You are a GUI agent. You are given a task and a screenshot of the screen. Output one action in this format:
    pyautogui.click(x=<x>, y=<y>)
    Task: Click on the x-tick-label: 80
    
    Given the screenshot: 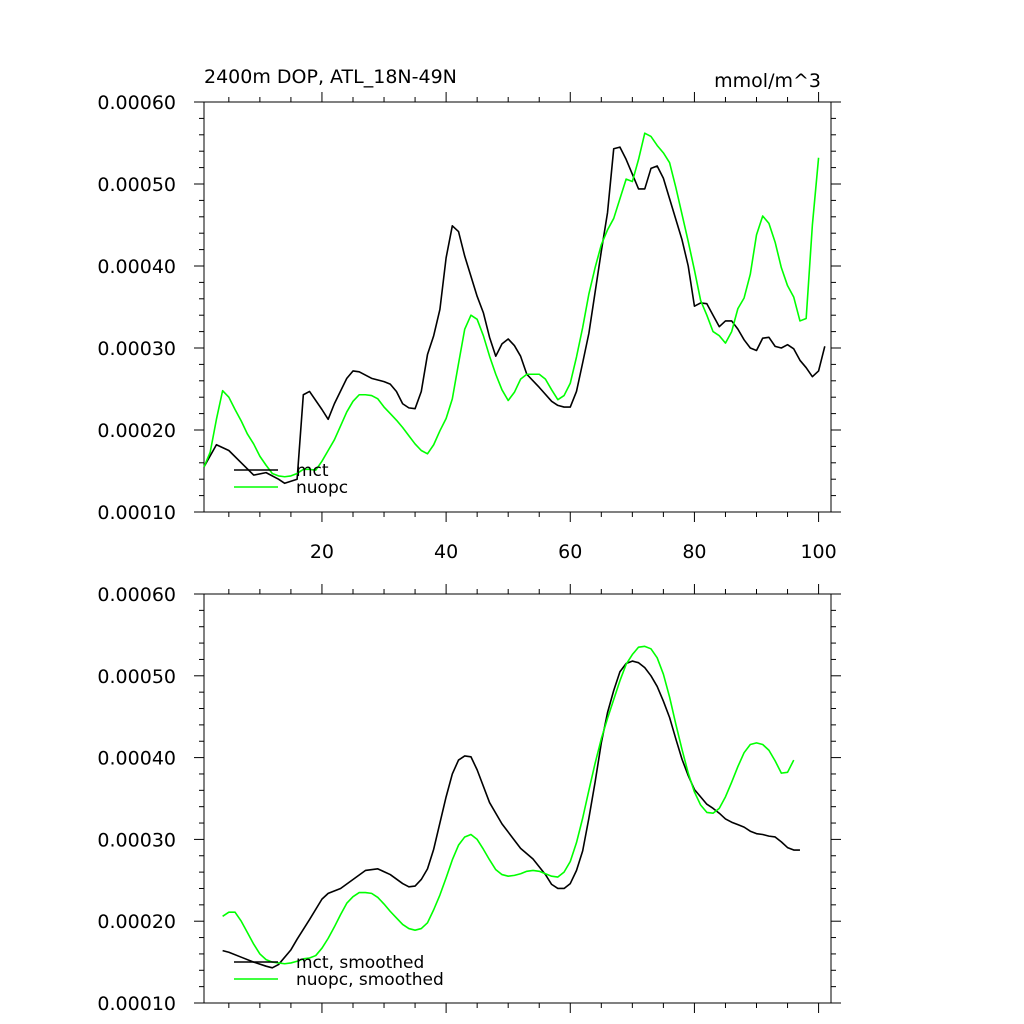 What is the action you would take?
    pyautogui.click(x=694, y=552)
    